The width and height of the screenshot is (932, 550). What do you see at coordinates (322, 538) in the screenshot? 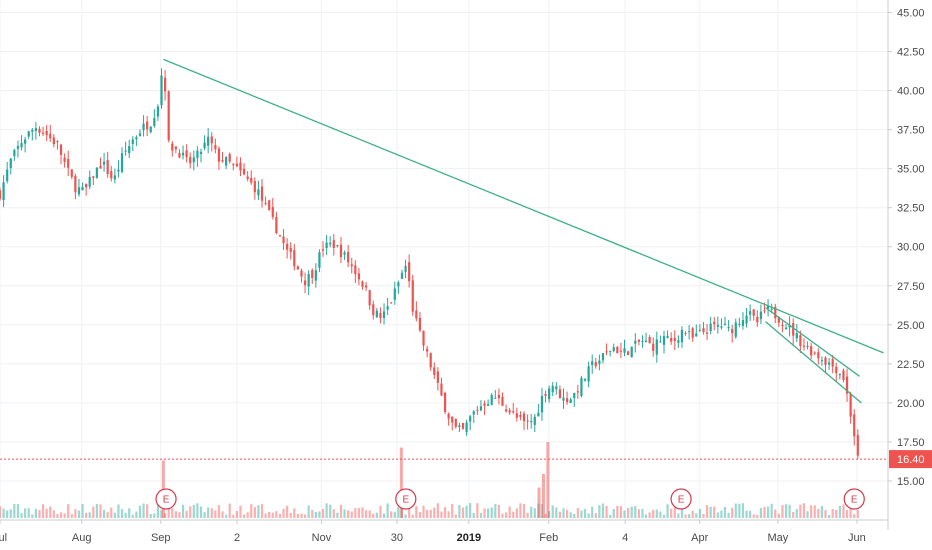
I see `x-tick-label: Nov` at bounding box center [322, 538].